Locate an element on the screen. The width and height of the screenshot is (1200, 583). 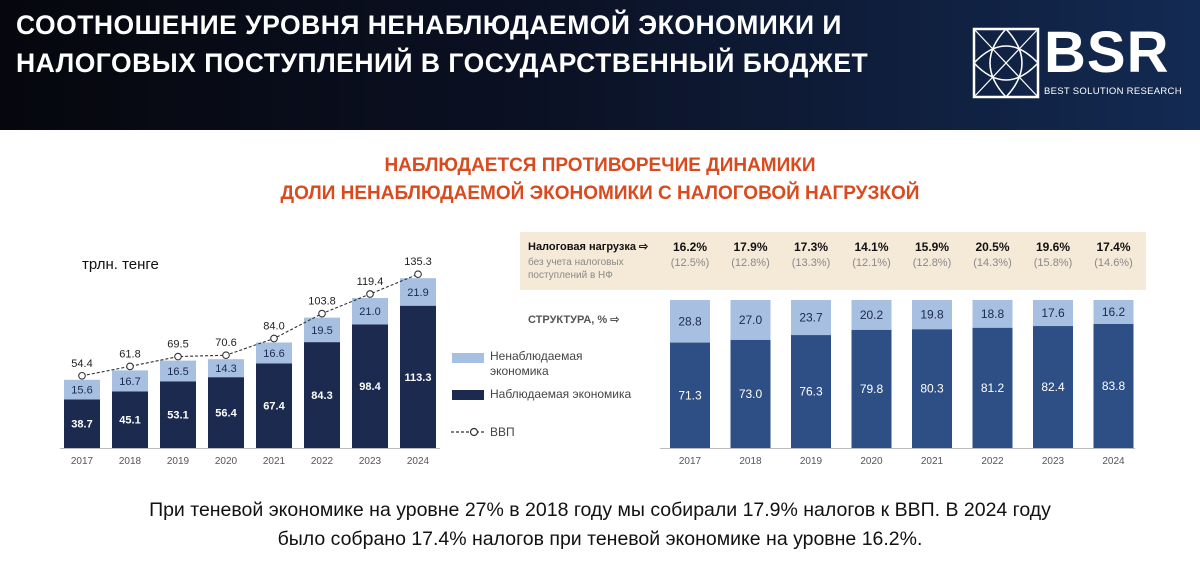
structure-label-shadow-2018: 27.0 is located at coordinates (751, 320).